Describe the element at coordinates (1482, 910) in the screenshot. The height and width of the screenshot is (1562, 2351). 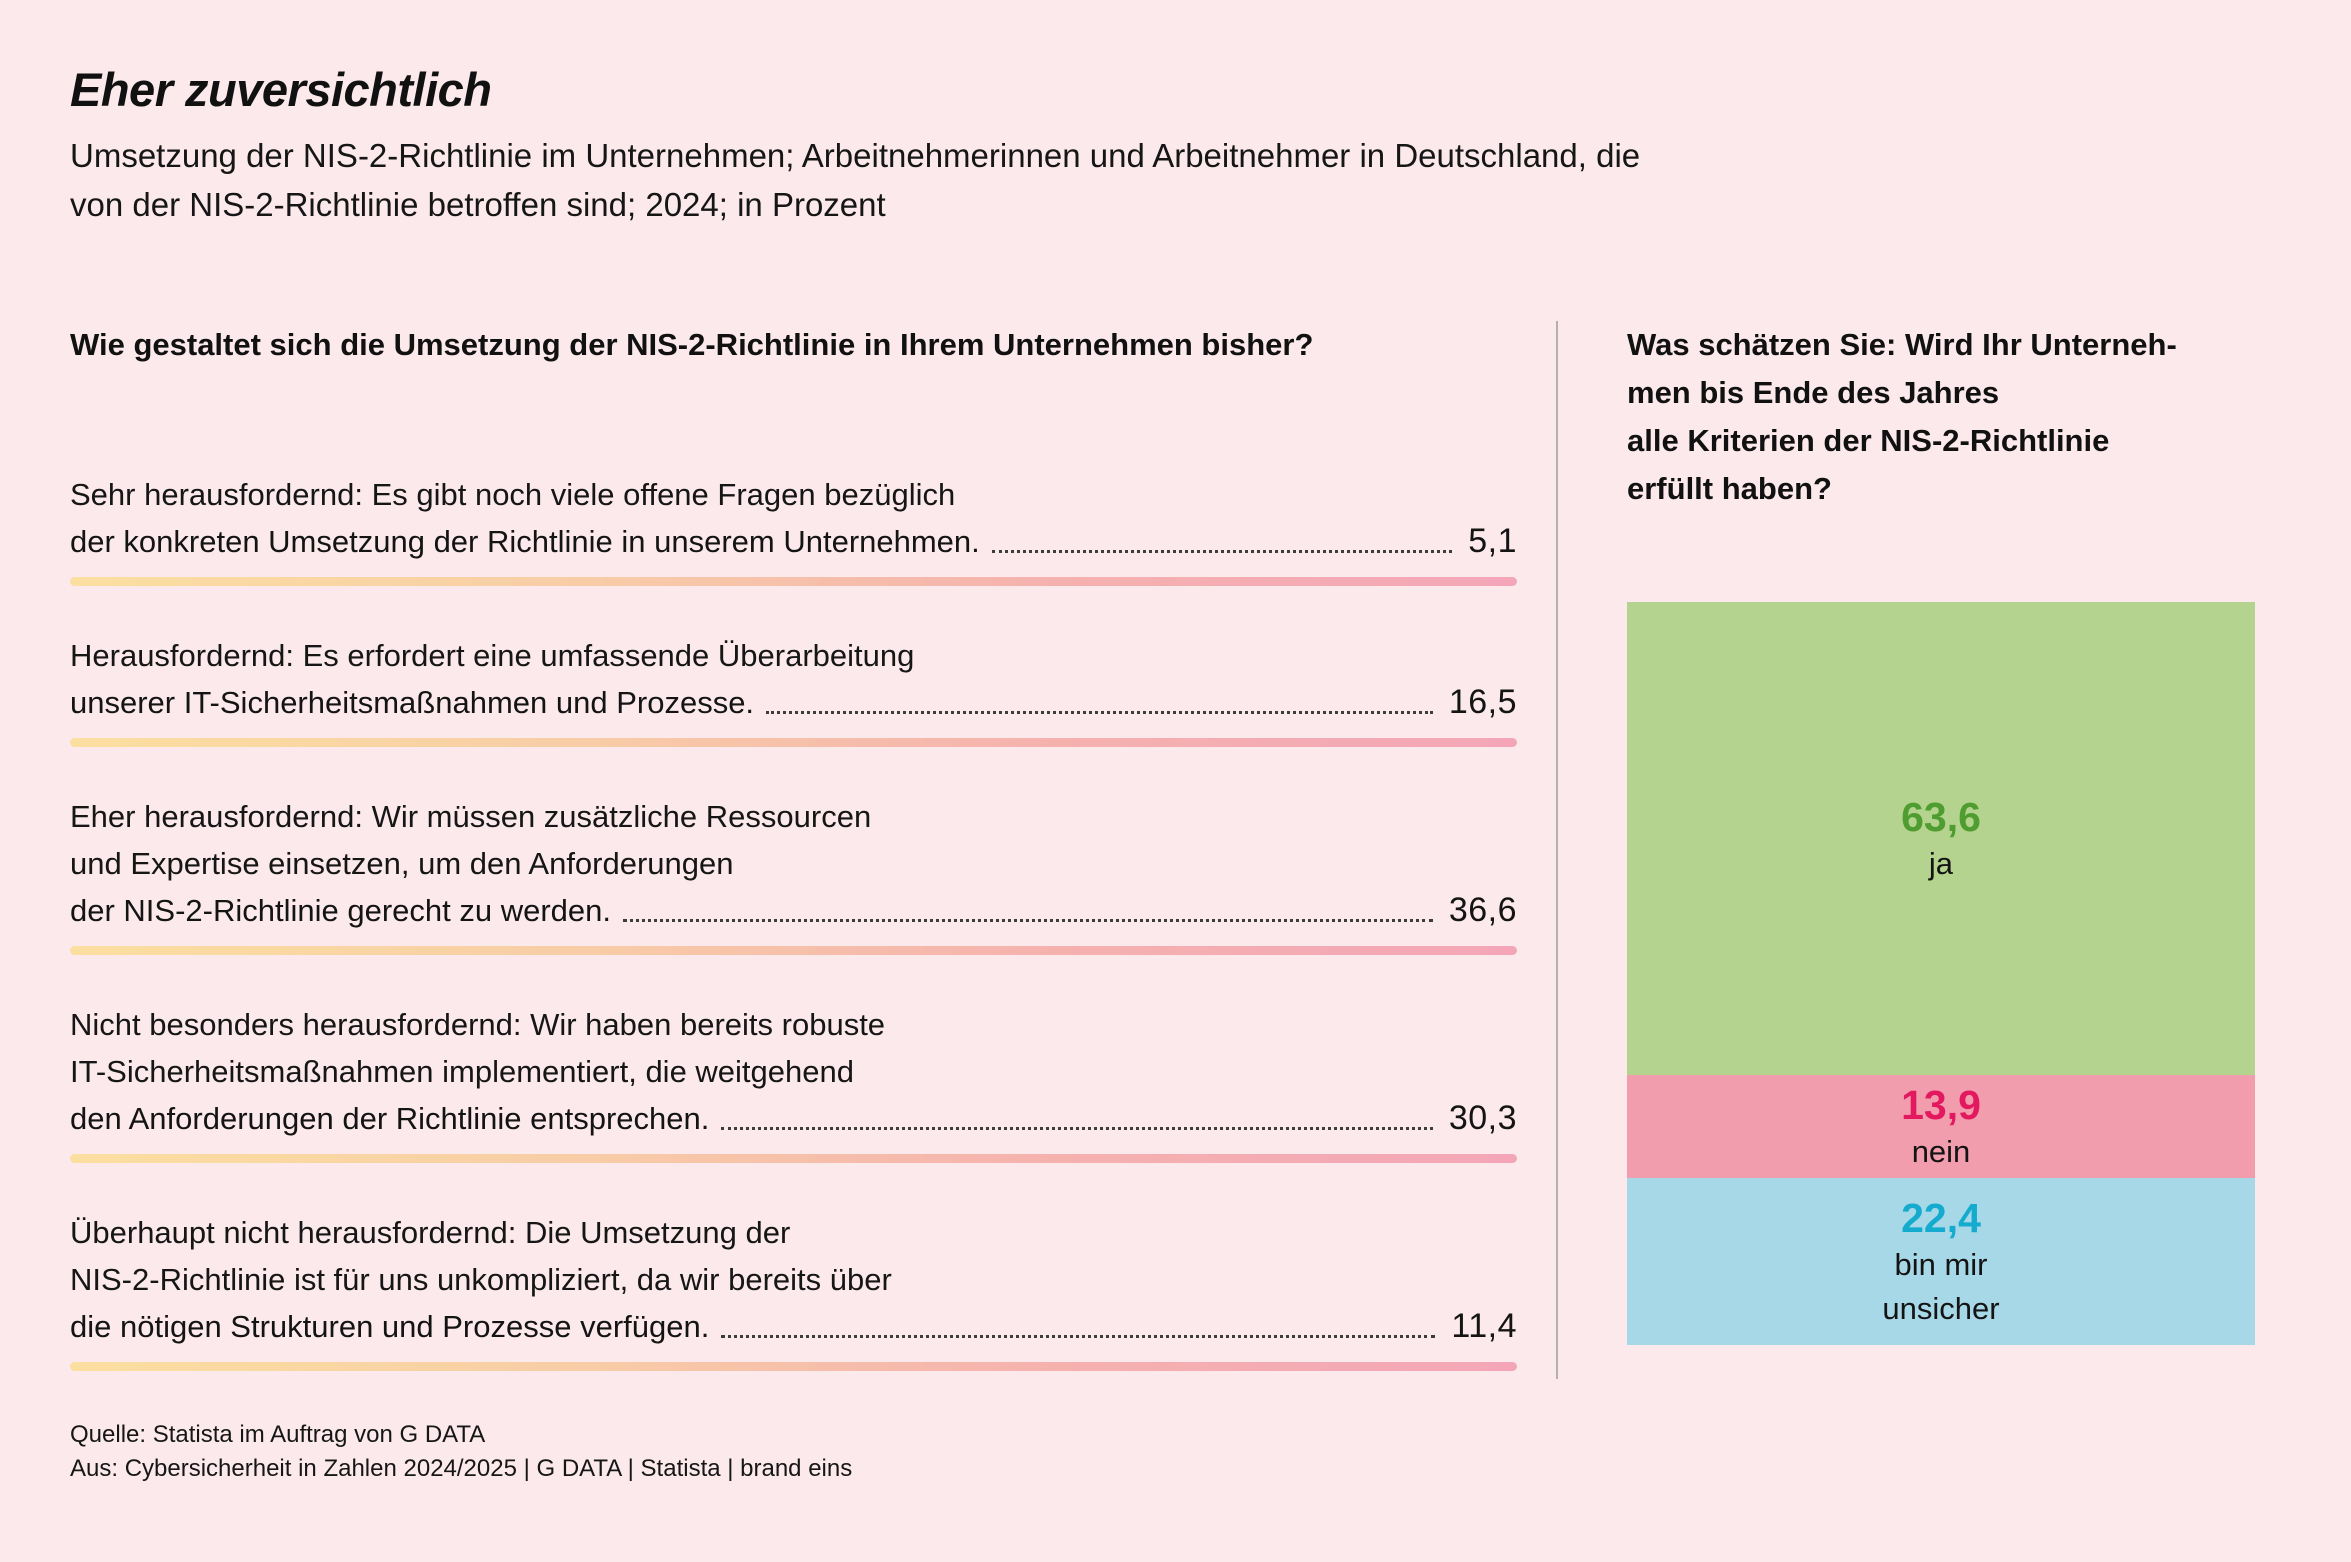
I see `item-value: 36,6` at that location.